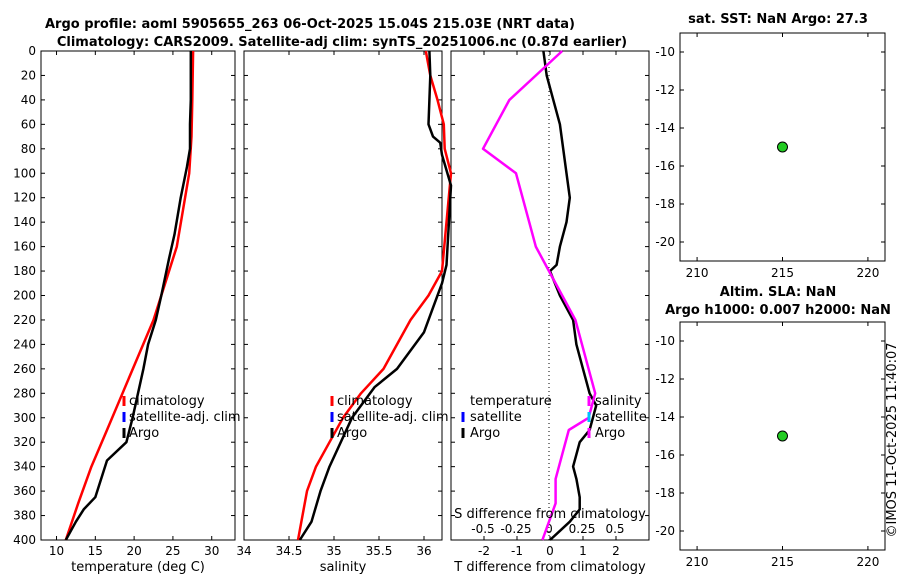  What do you see at coordinates (28, 100) in the screenshot?
I see `depth-tick-label: 40` at bounding box center [28, 100].